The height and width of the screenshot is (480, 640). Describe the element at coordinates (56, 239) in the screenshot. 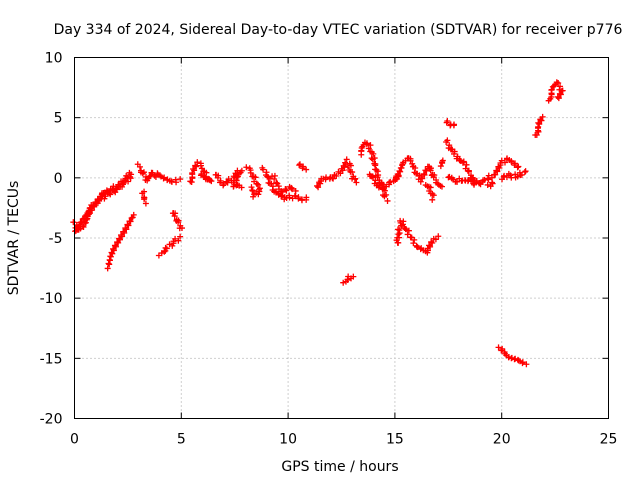

I see `y-tick-label: -5` at that location.